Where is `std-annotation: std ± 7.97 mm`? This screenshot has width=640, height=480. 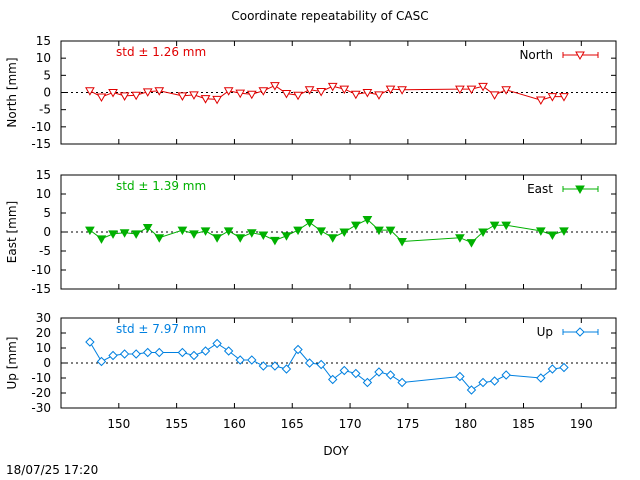 std-annotation: std ± 7.97 mm is located at coordinates (161, 329).